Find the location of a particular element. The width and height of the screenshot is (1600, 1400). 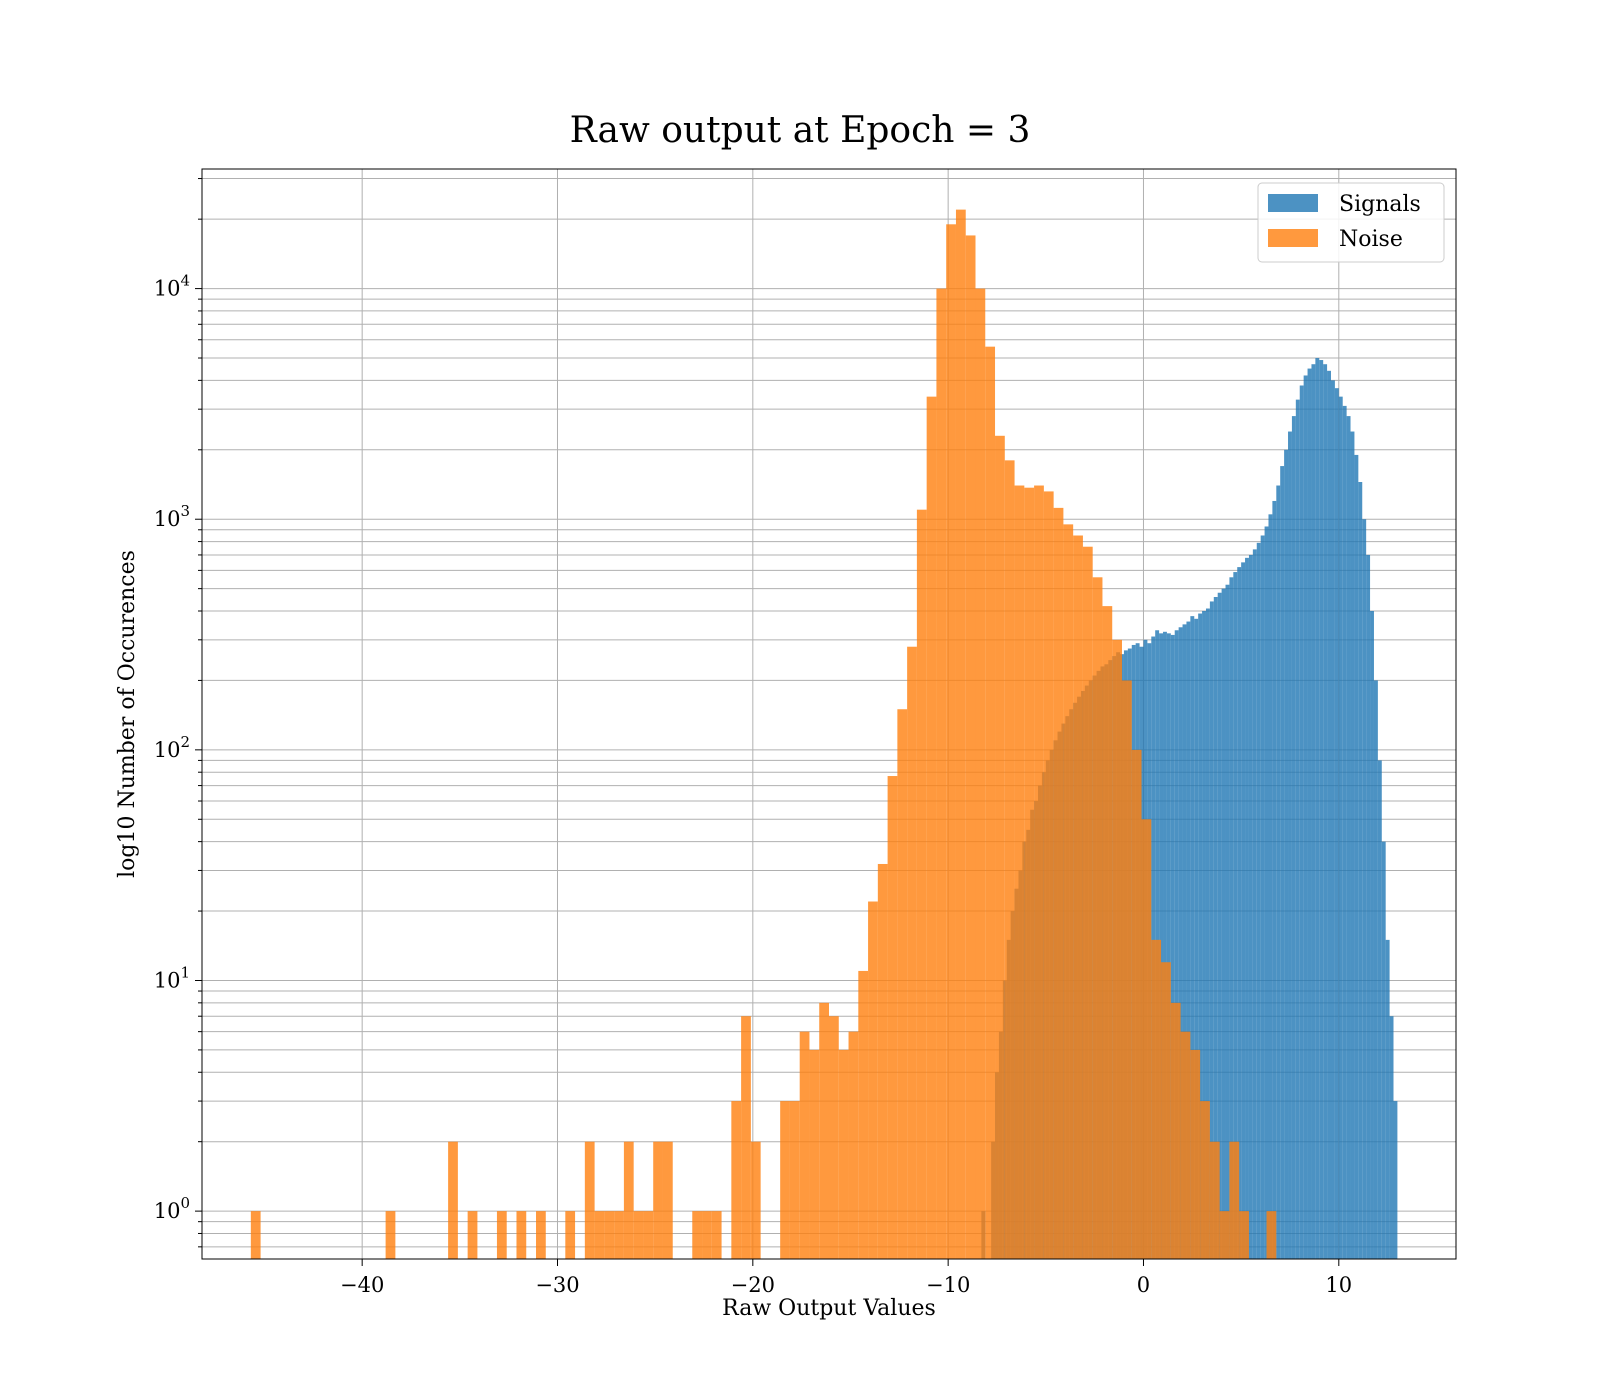

x-tick-label: −10 is located at coordinates (948, 1285).